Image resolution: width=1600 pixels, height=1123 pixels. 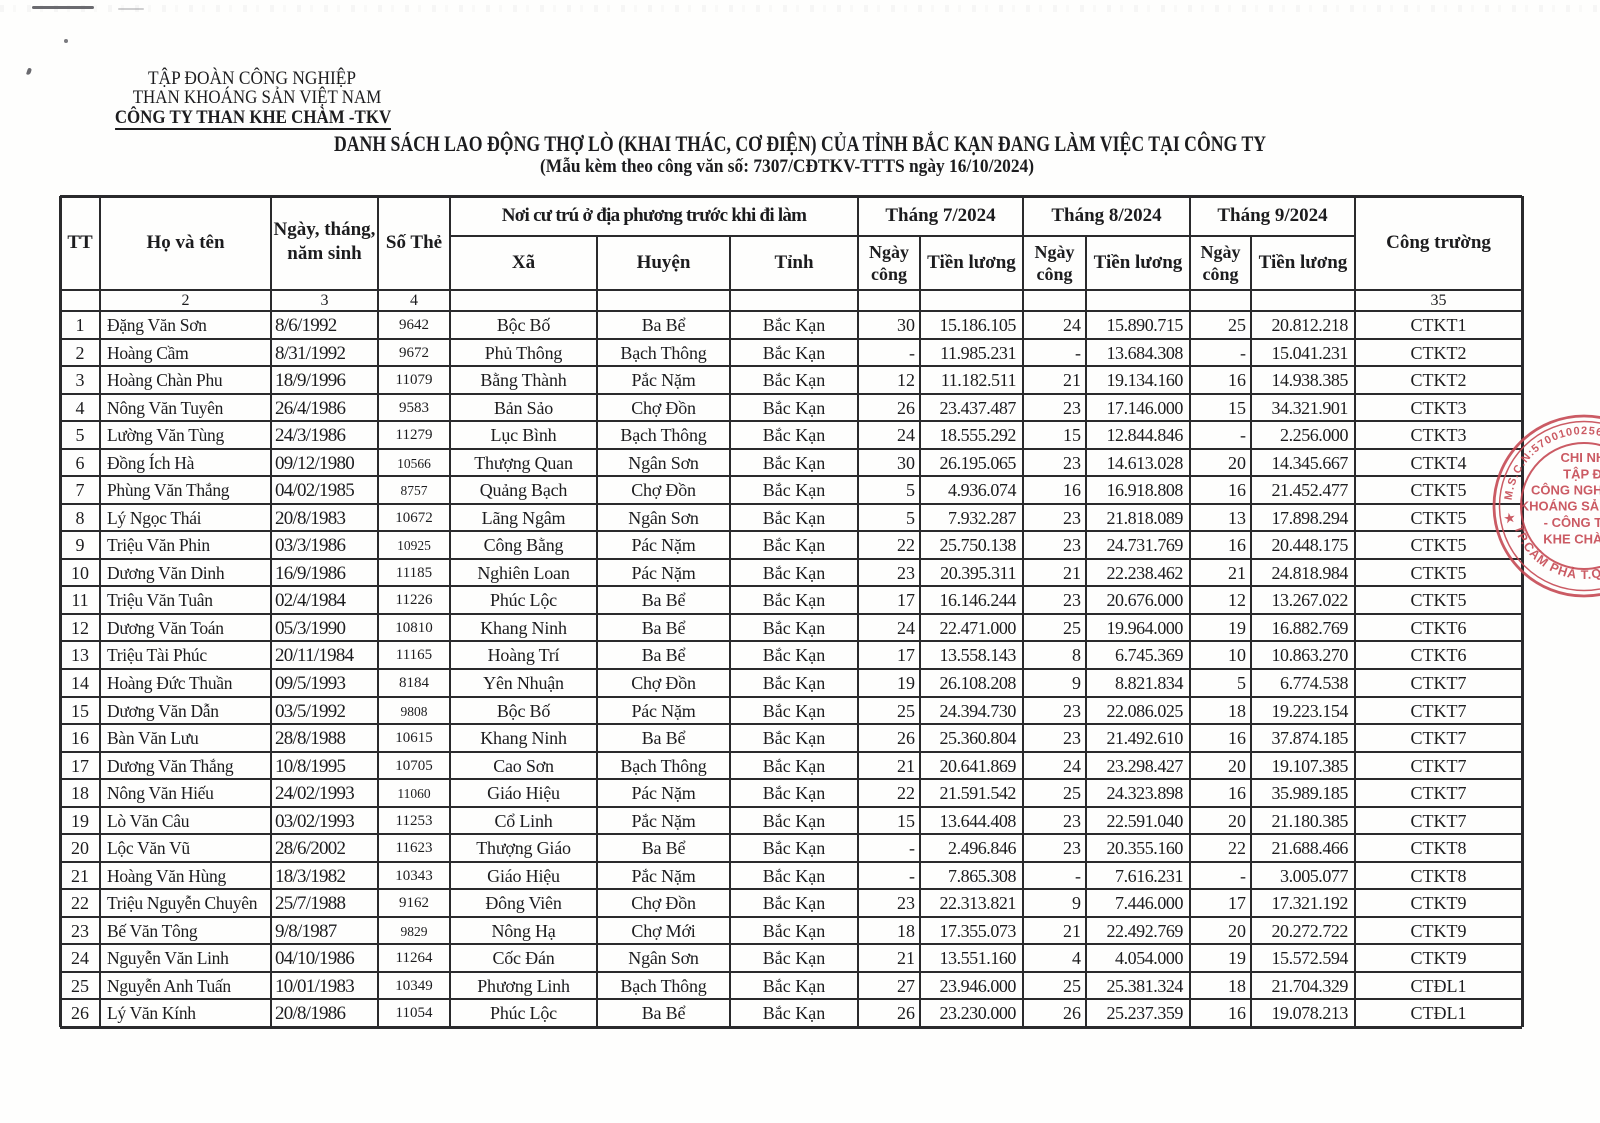 I want to click on svg-text: CHI NHÁNH, so click(x=1580, y=457).